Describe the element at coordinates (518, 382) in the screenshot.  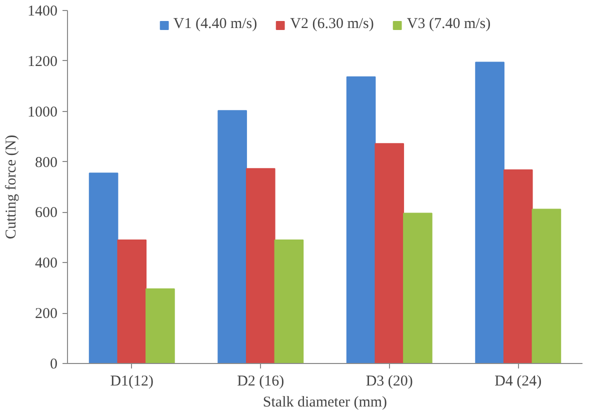
I see `x-tick-label: D4 (24)` at that location.